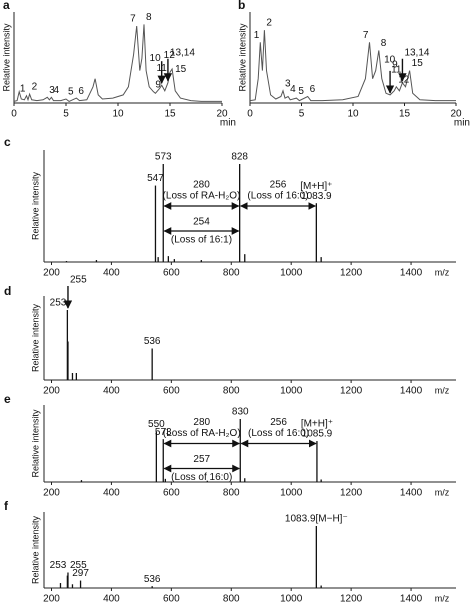  What do you see at coordinates (182, 52) in the screenshot?
I see `peak-label: 13,14` at bounding box center [182, 52].